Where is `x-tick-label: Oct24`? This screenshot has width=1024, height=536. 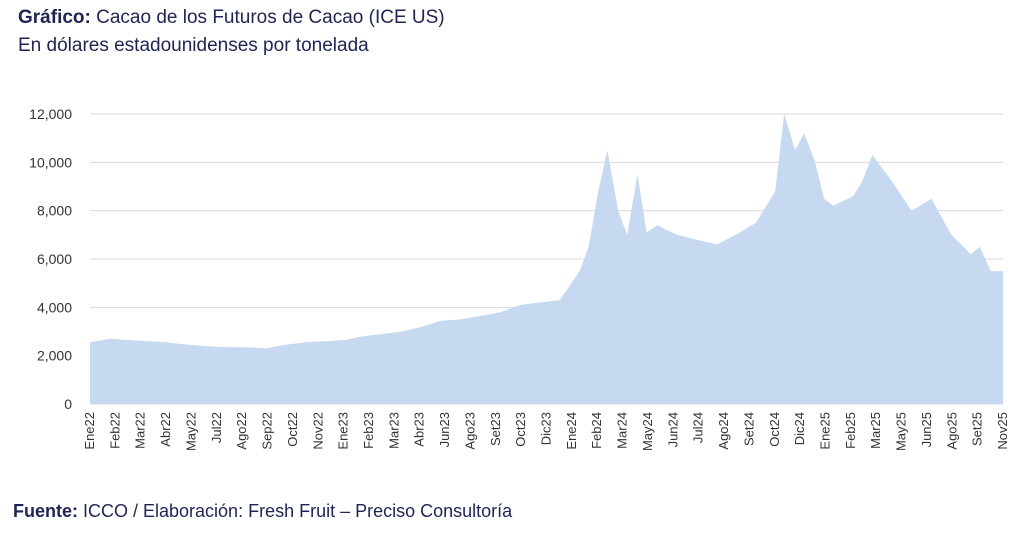 x-tick-label: Oct24 is located at coordinates (774, 429).